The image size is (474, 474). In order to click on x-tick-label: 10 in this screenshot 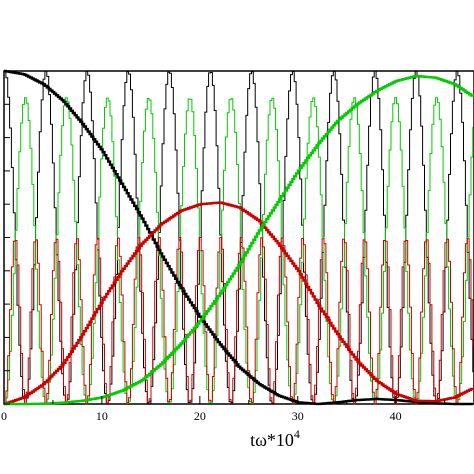, I will do `click(102, 416)`.